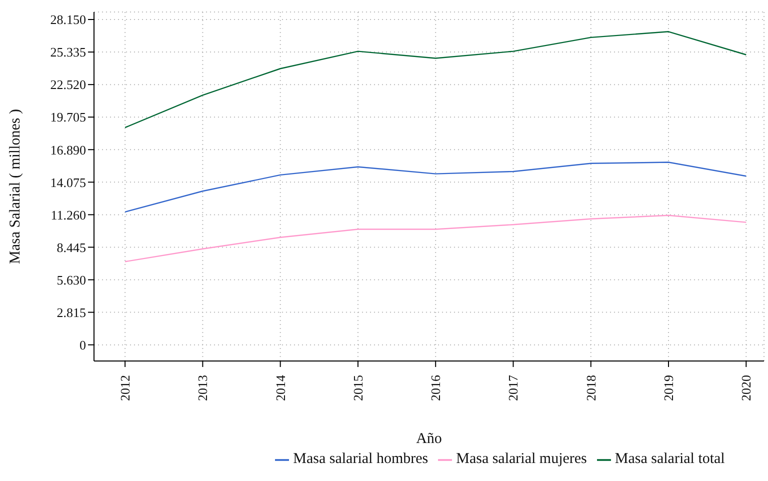 The height and width of the screenshot is (481, 768). I want to click on legend-label: Masa salarial mujeres, so click(521, 459).